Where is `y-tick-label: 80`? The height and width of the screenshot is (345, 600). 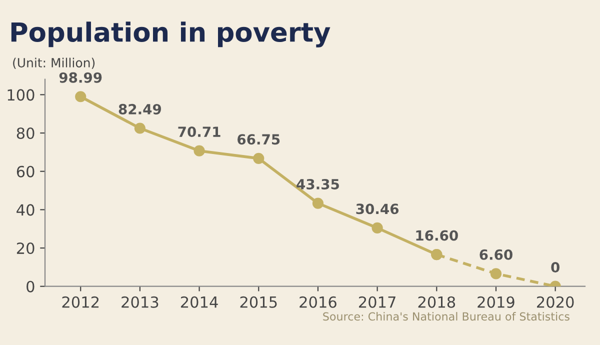 y-tick-label: 80 is located at coordinates (25, 133).